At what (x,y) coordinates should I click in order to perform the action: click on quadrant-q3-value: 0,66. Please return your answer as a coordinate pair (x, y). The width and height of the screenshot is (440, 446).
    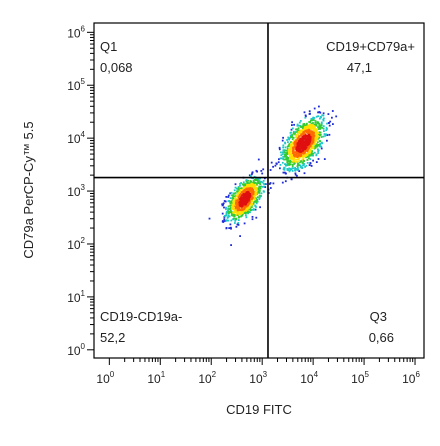
    Looking at the image, I should click on (381, 337).